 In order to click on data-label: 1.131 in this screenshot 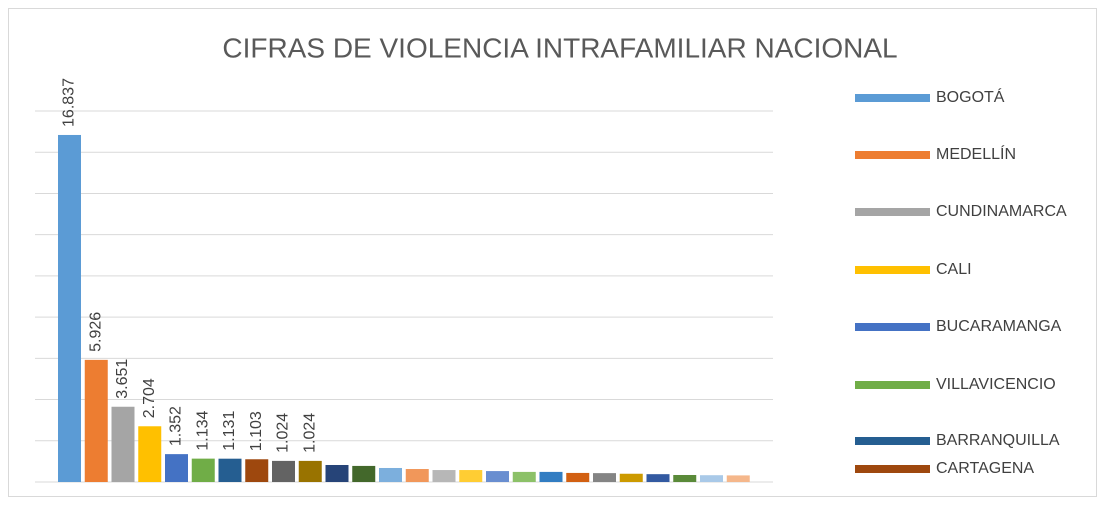, I will do `click(229, 431)`.